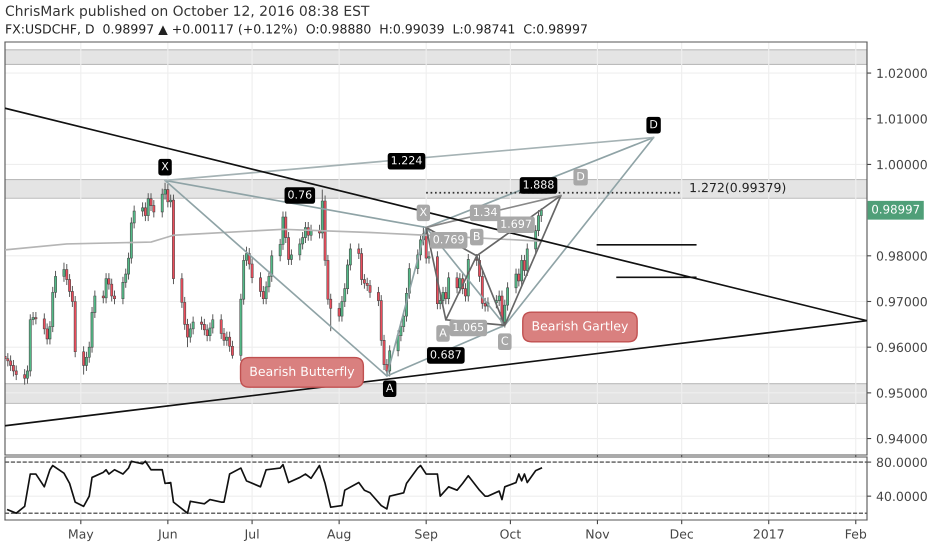 This screenshot has height=550, width=932. Describe the element at coordinates (901, 497) in the screenshot. I see `y-tick-label: 40.0000` at that location.